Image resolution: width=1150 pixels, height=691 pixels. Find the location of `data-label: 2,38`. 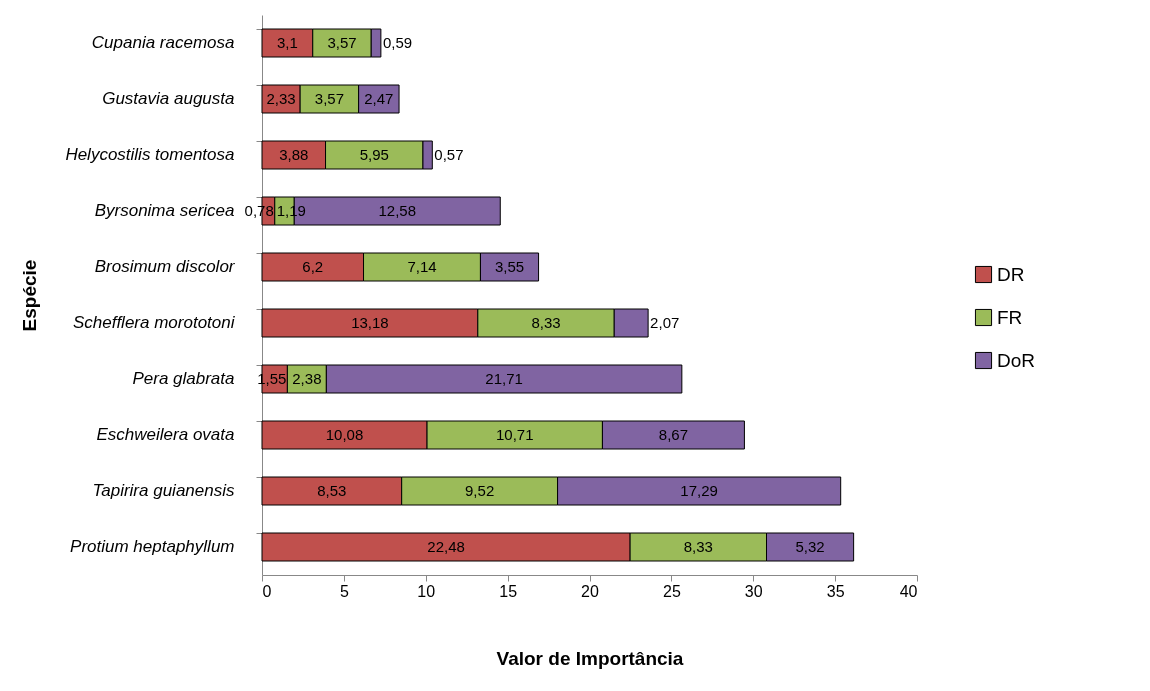

data-label: 2,38 is located at coordinates (307, 378).